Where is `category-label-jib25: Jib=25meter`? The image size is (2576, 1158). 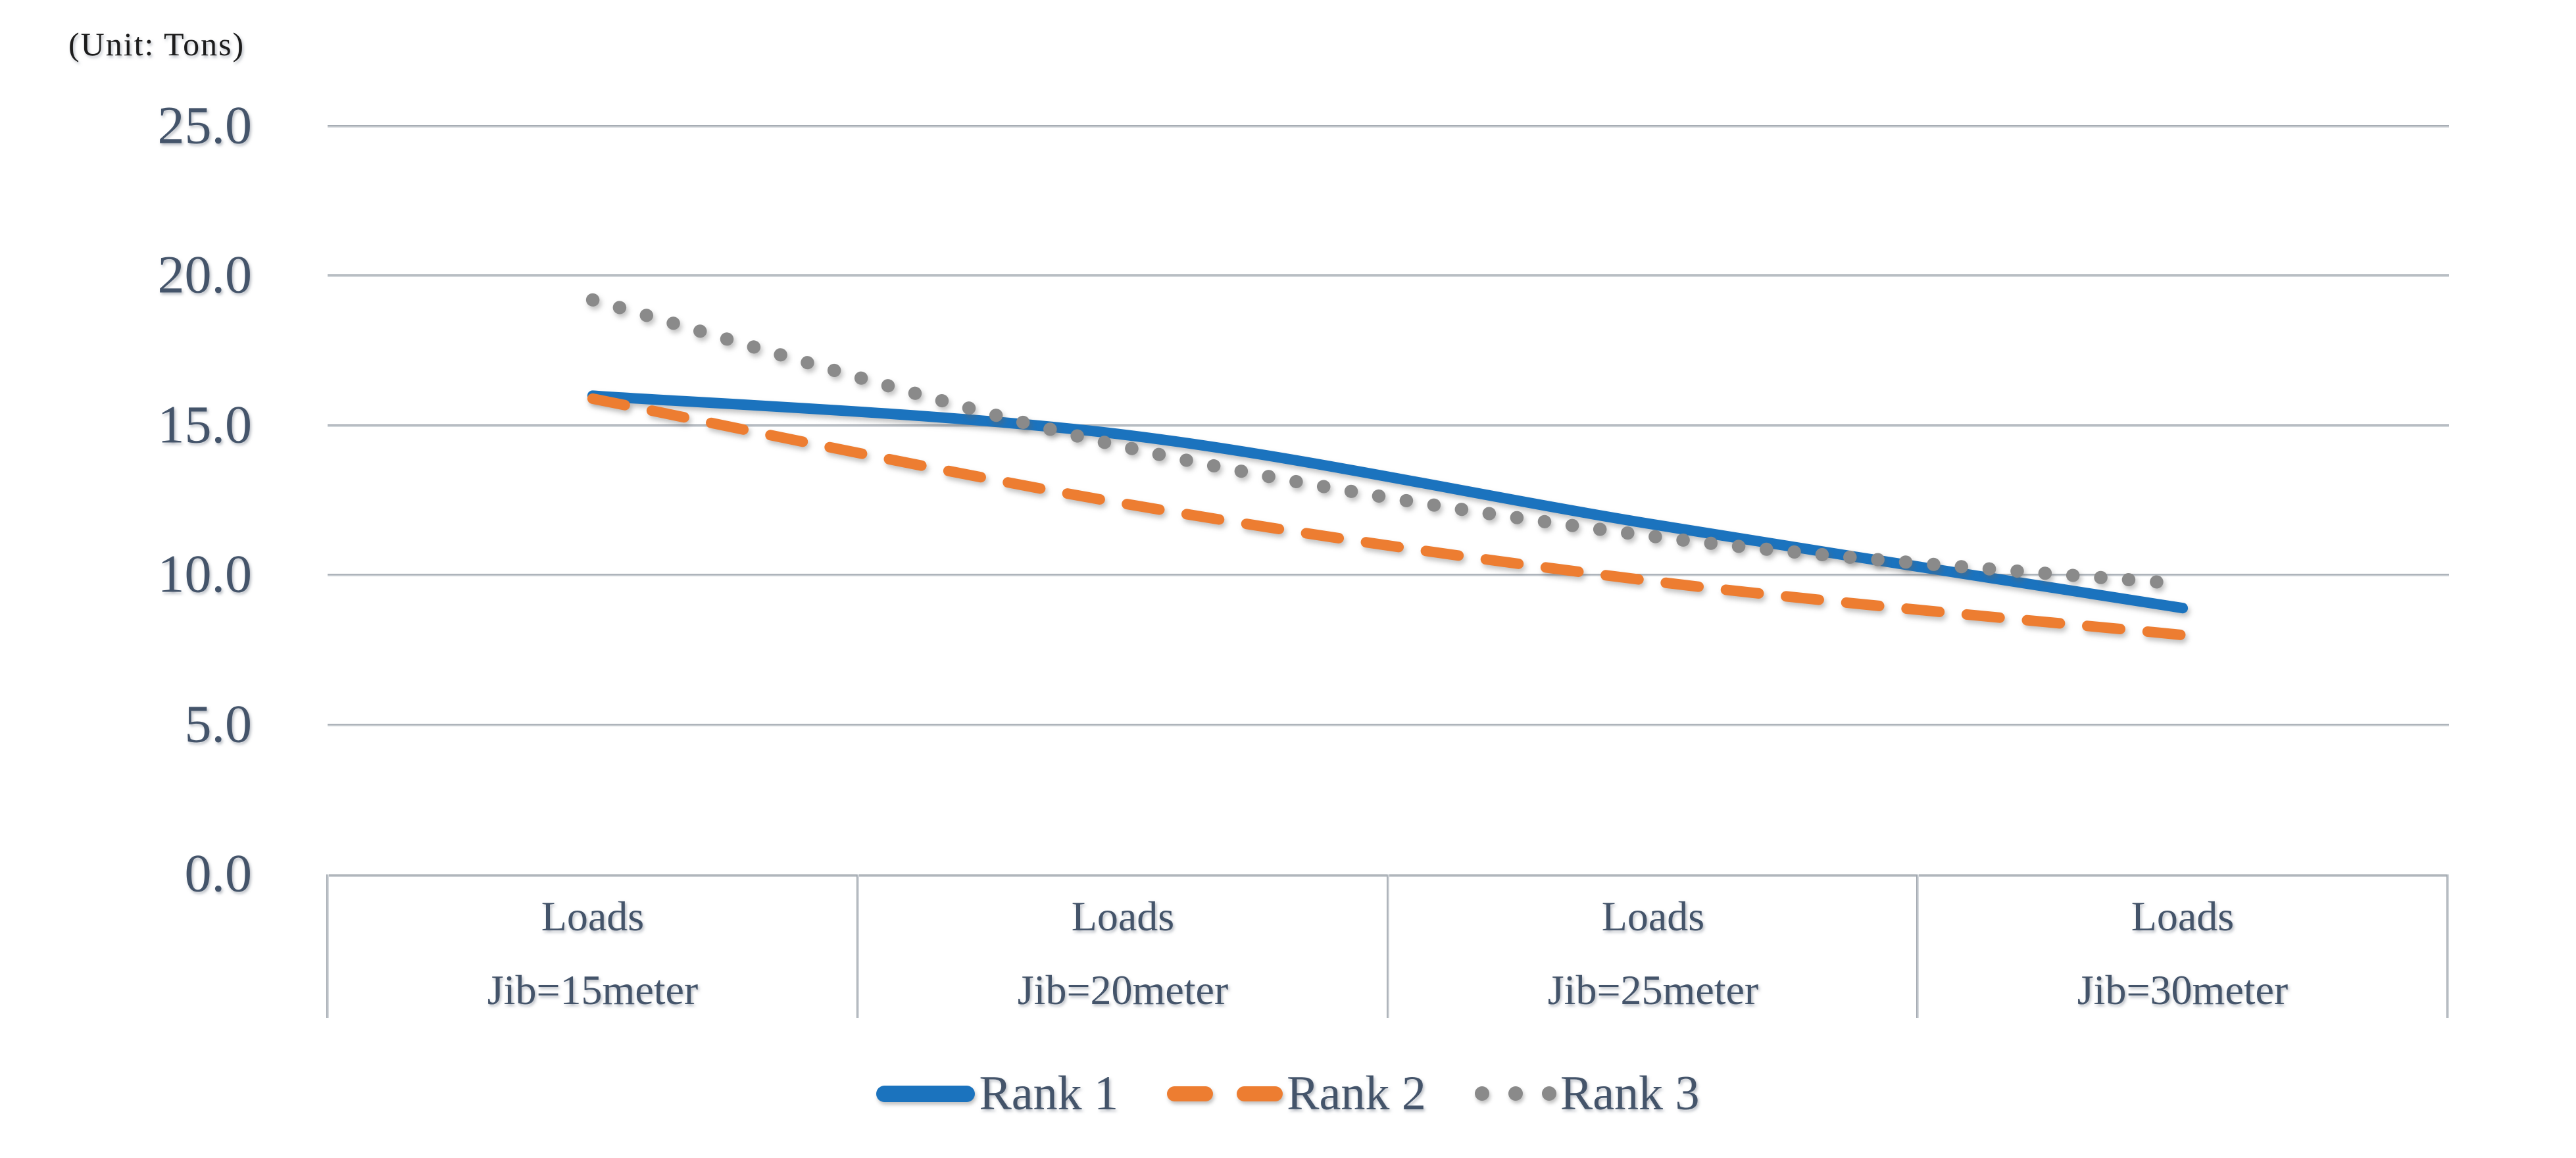 category-label-jib25: Jib=25meter is located at coordinates (1653, 990).